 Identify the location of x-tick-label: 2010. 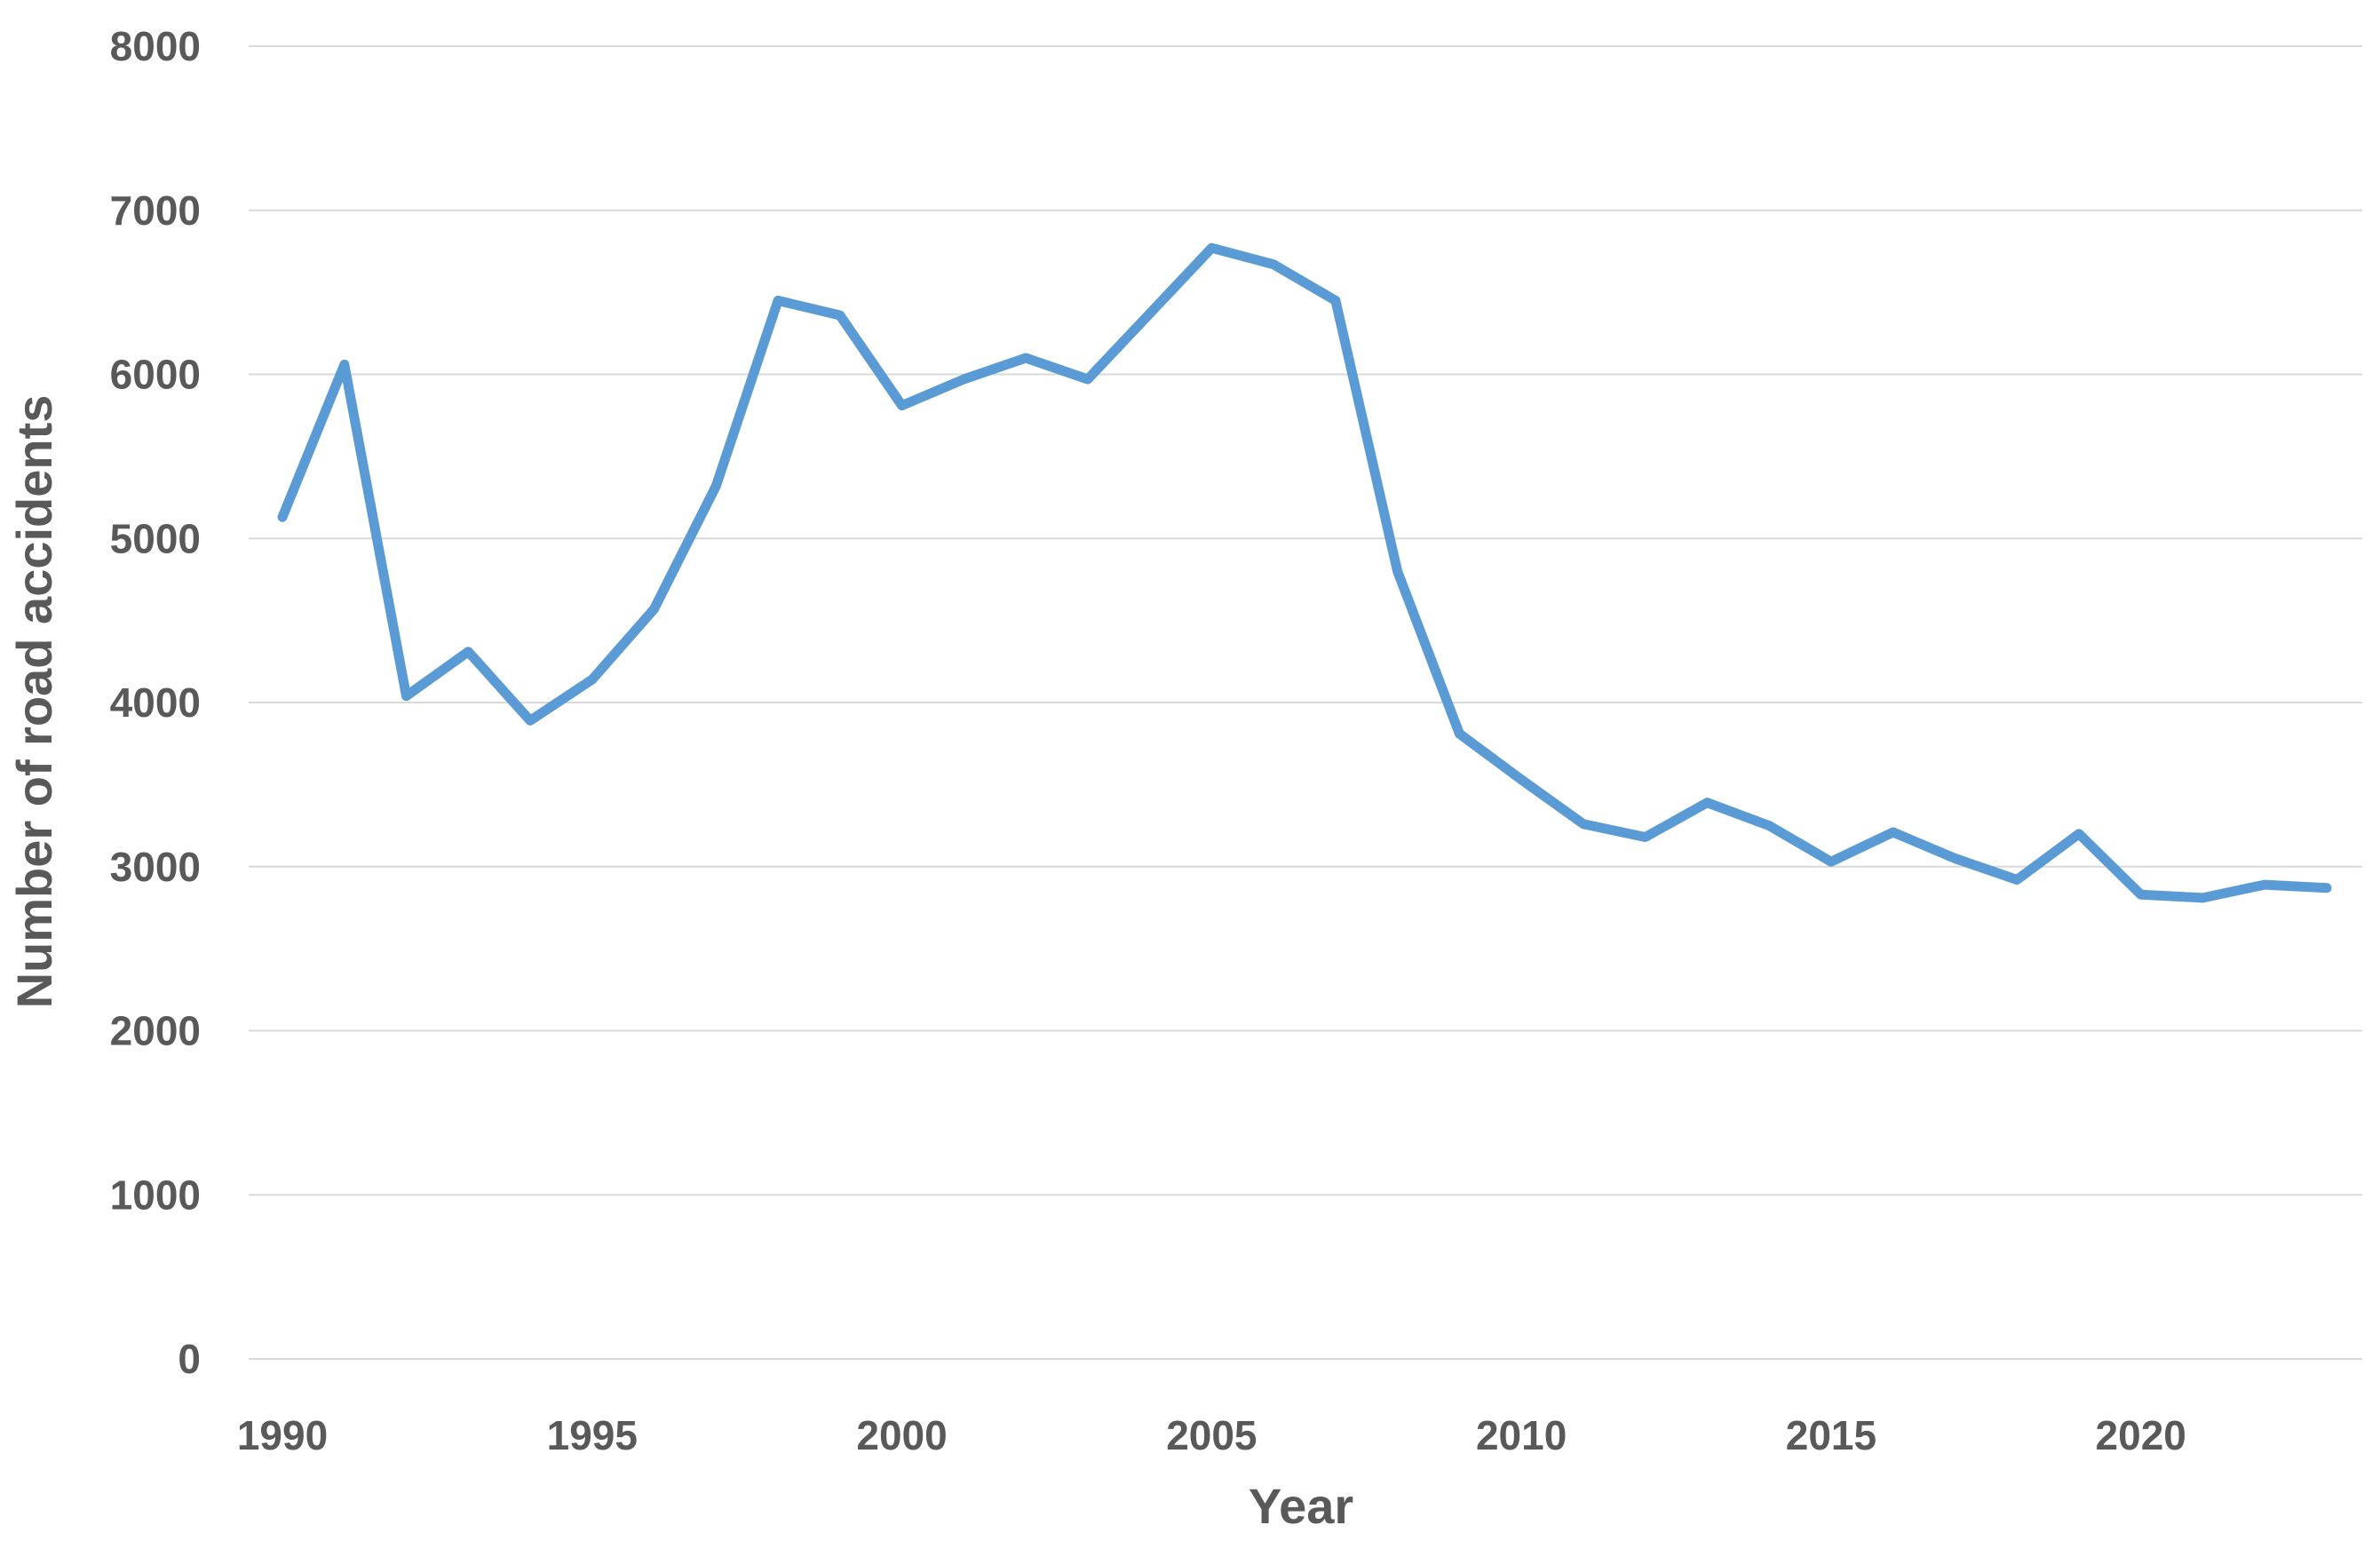
(1521, 1435).